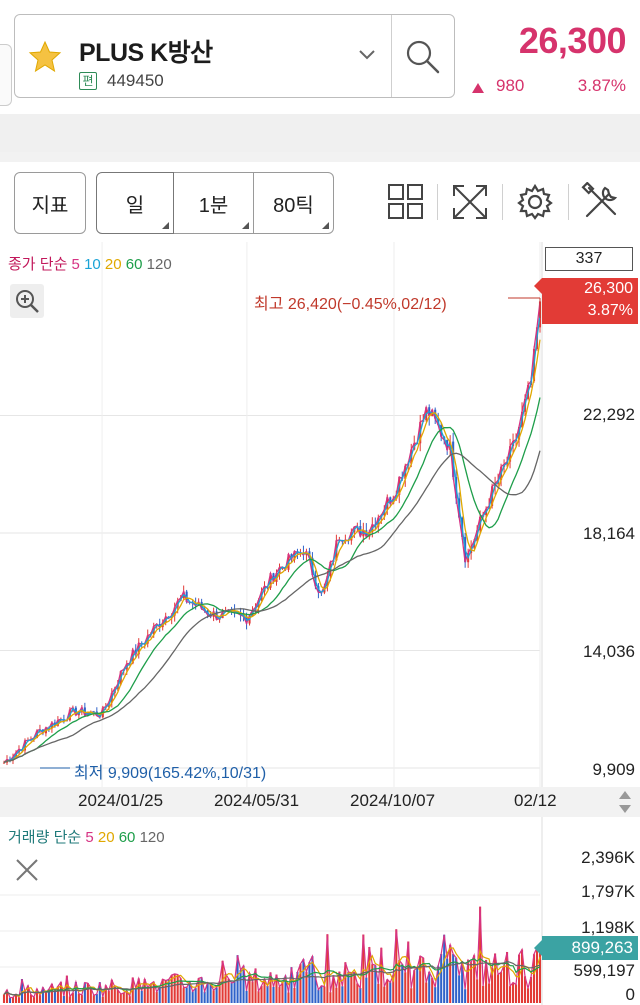  I want to click on scroll-arrows-icon, so click(625, 802).